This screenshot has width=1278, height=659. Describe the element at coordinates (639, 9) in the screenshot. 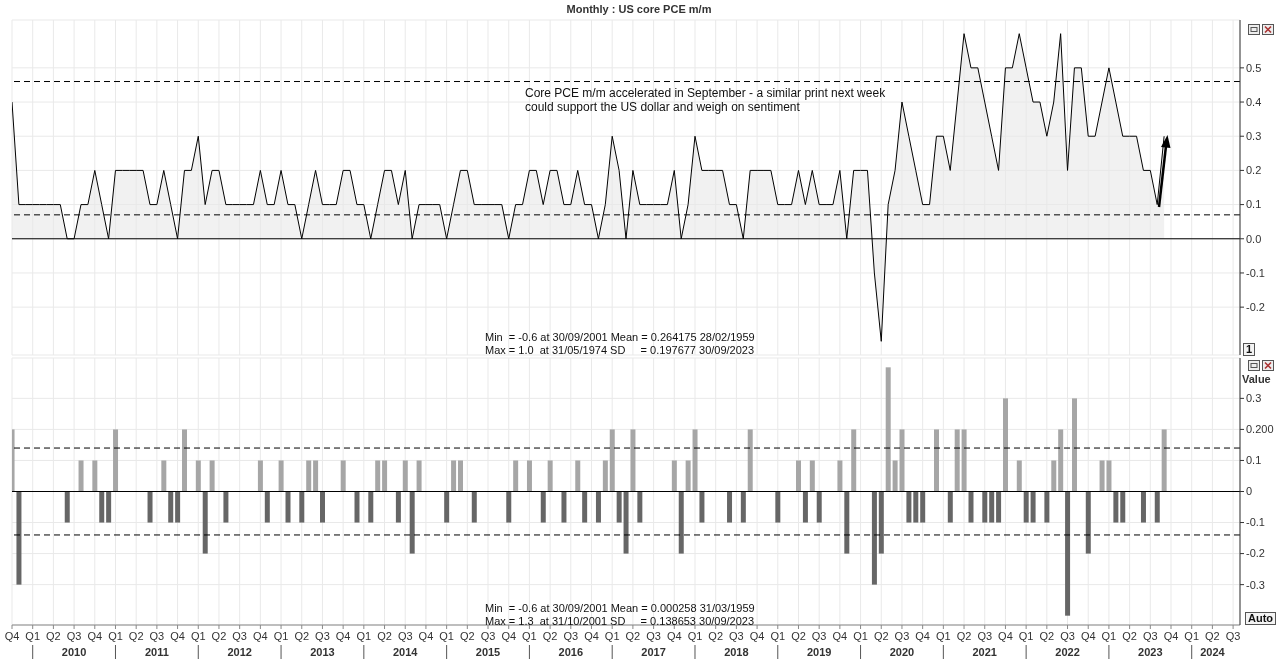

I see `chart-title: Monthly : US core PCE m/m` at that location.